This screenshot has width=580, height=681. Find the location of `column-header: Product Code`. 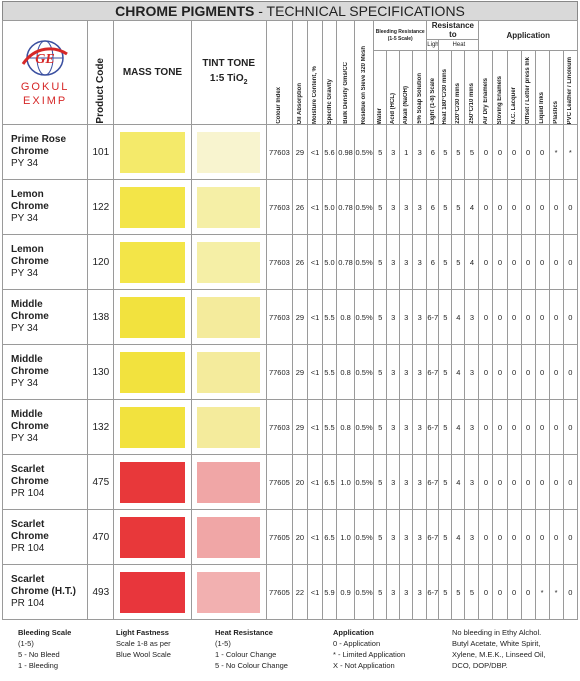

column-header: Product Code is located at coordinates (101, 72).